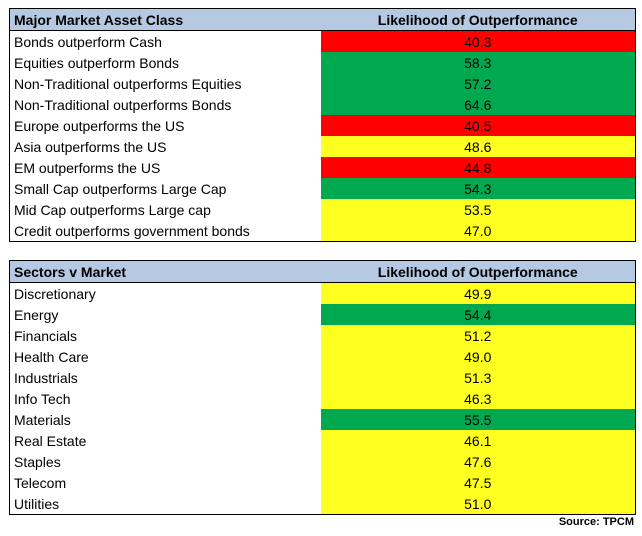  Describe the element at coordinates (478, 104) in the screenshot. I see `row-value: 64.6` at that location.